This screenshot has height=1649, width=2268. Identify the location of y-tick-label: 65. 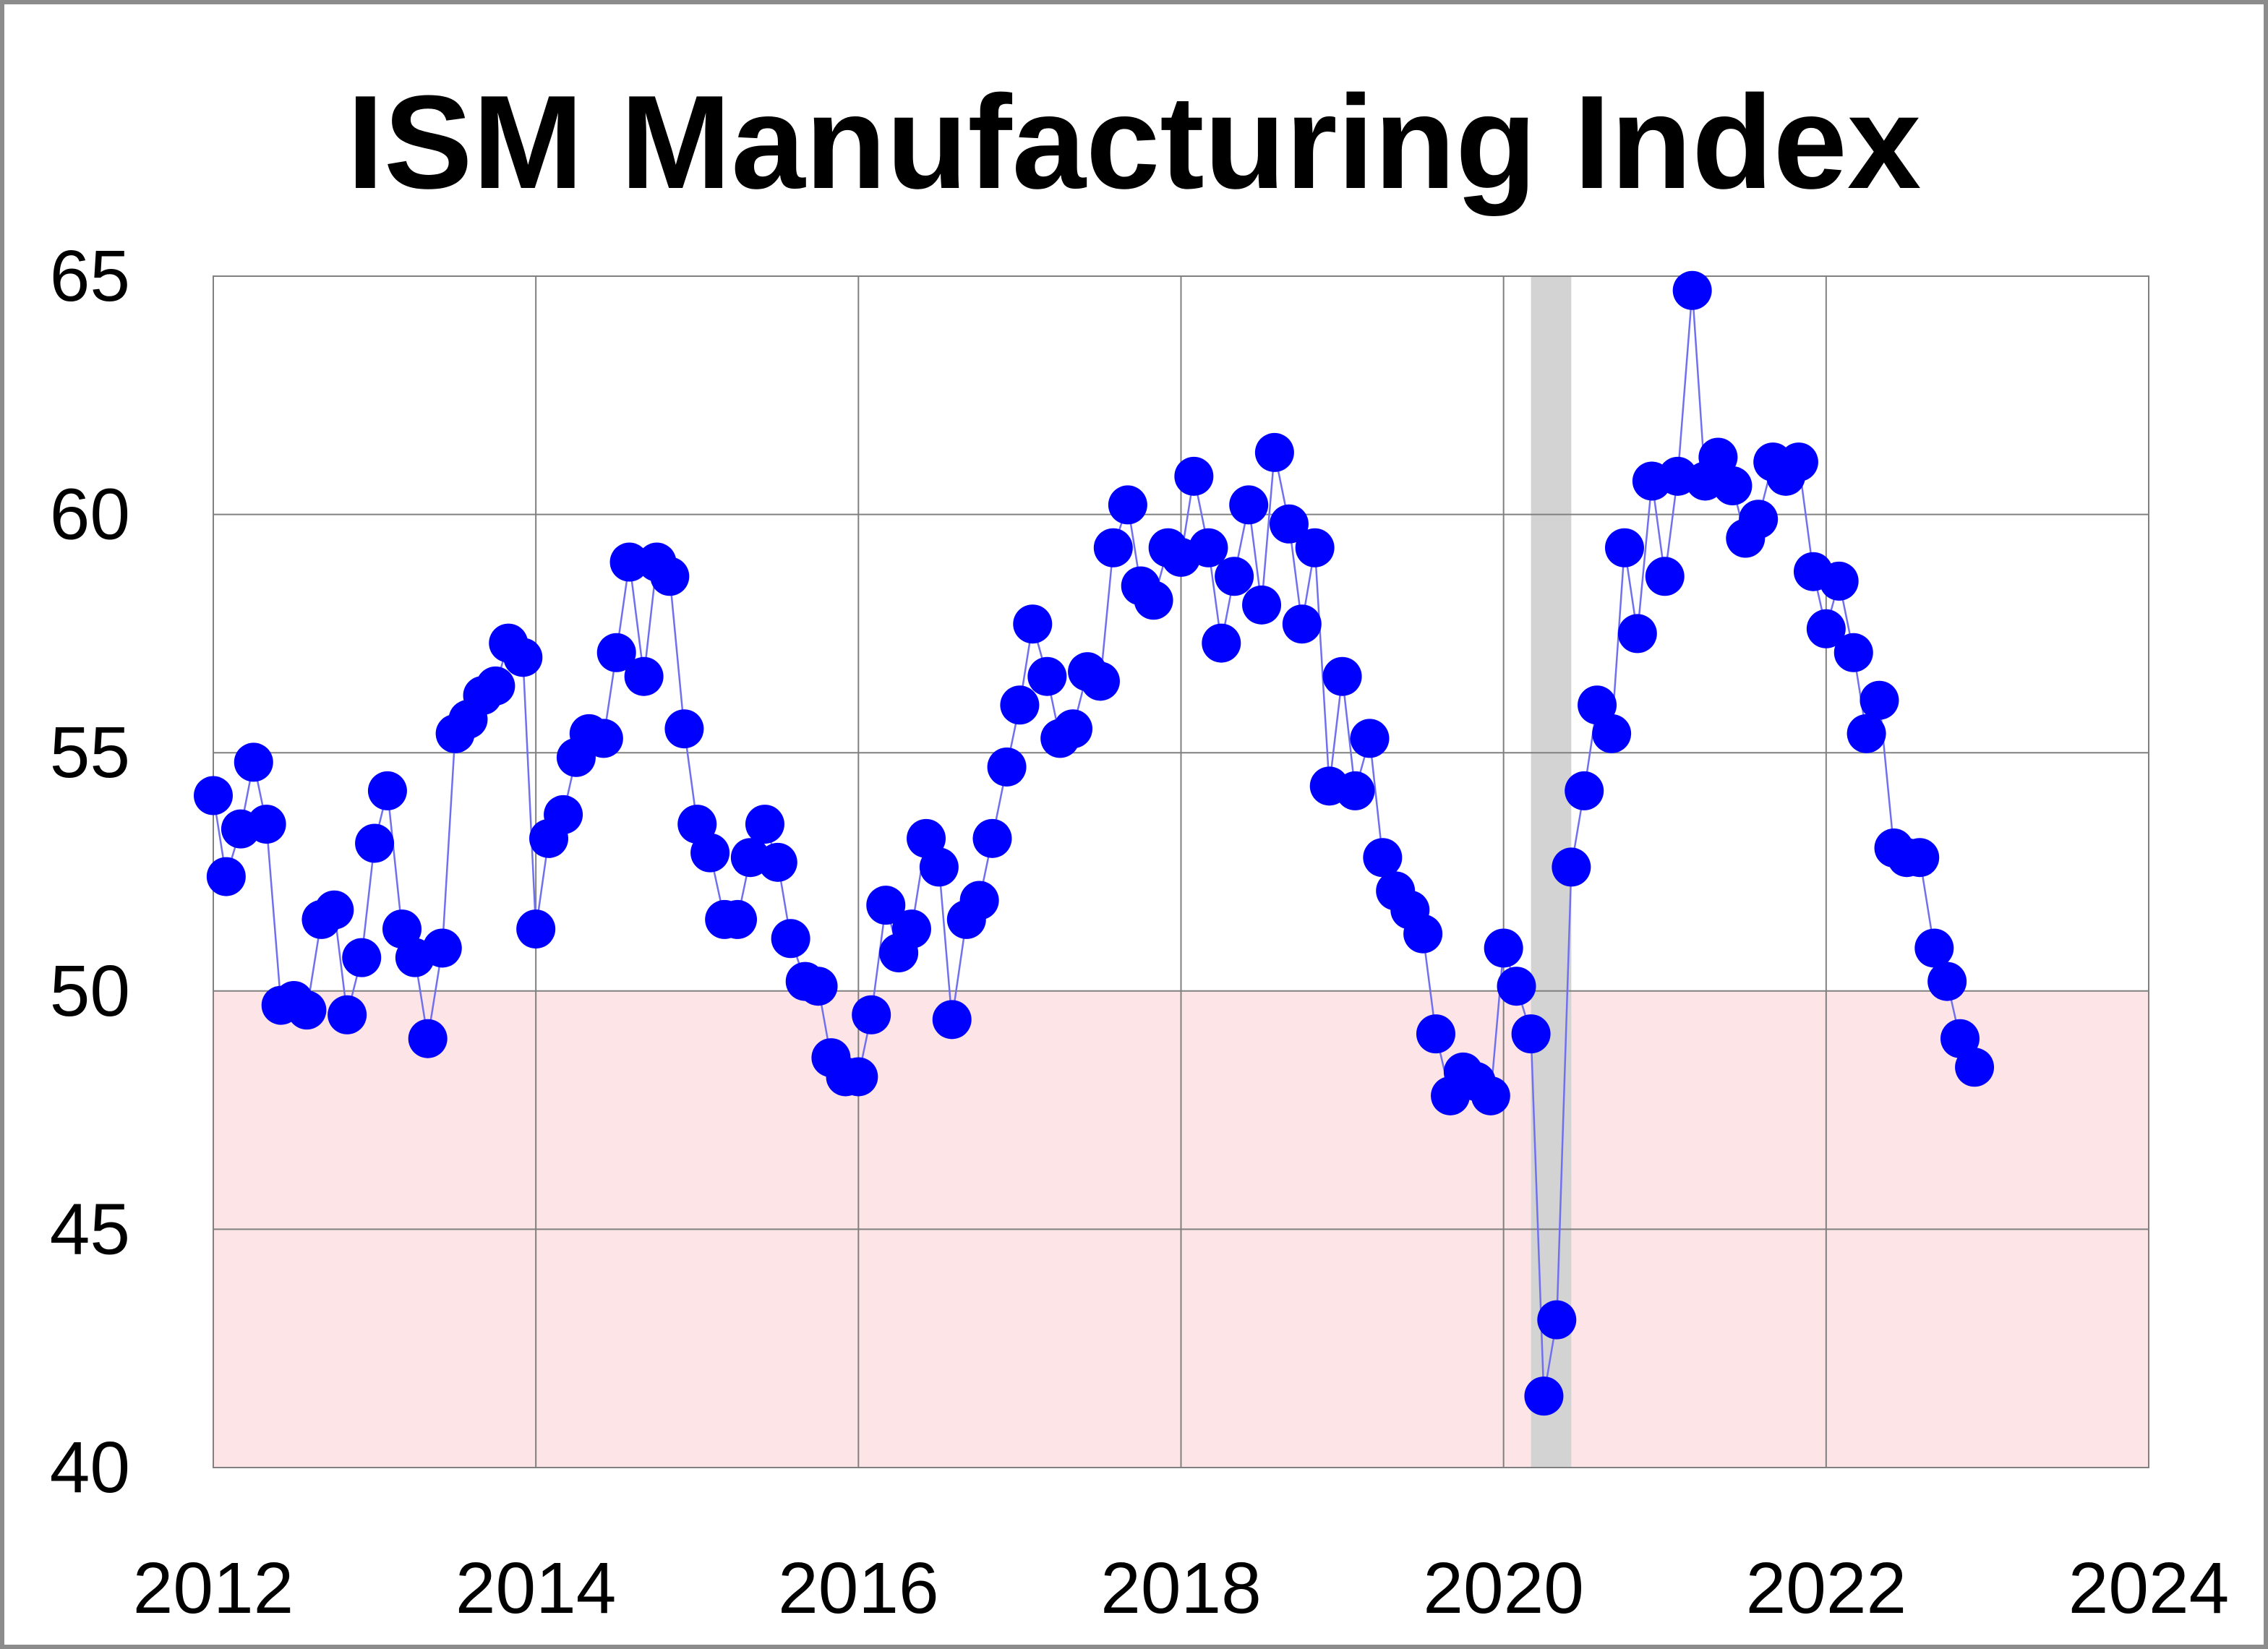
(90, 276).